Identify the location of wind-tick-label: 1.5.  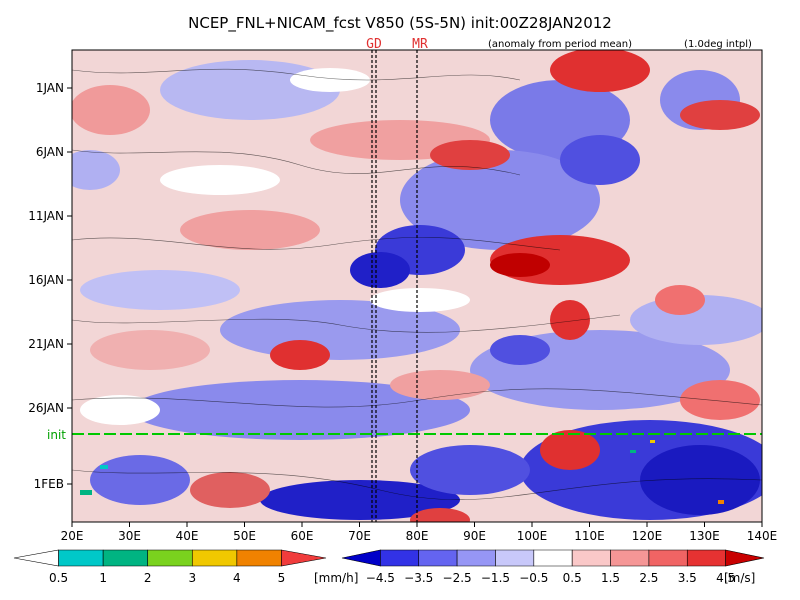
(610, 578).